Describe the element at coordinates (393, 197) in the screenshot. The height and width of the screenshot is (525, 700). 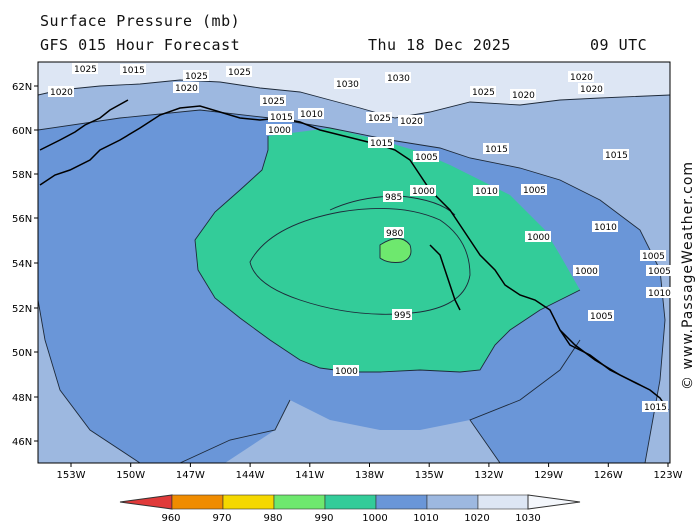
I see `contour-label: 985` at that location.